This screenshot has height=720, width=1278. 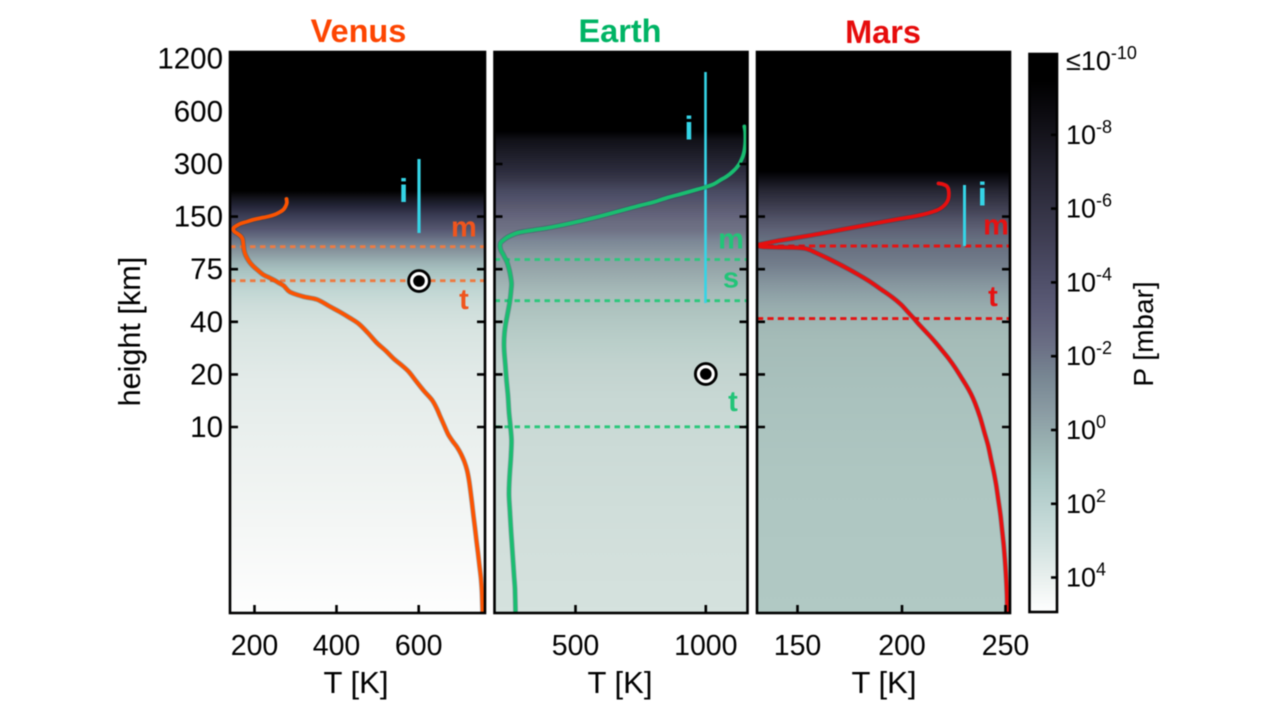 I want to click on svg-text: height [km], so click(x=130, y=332).